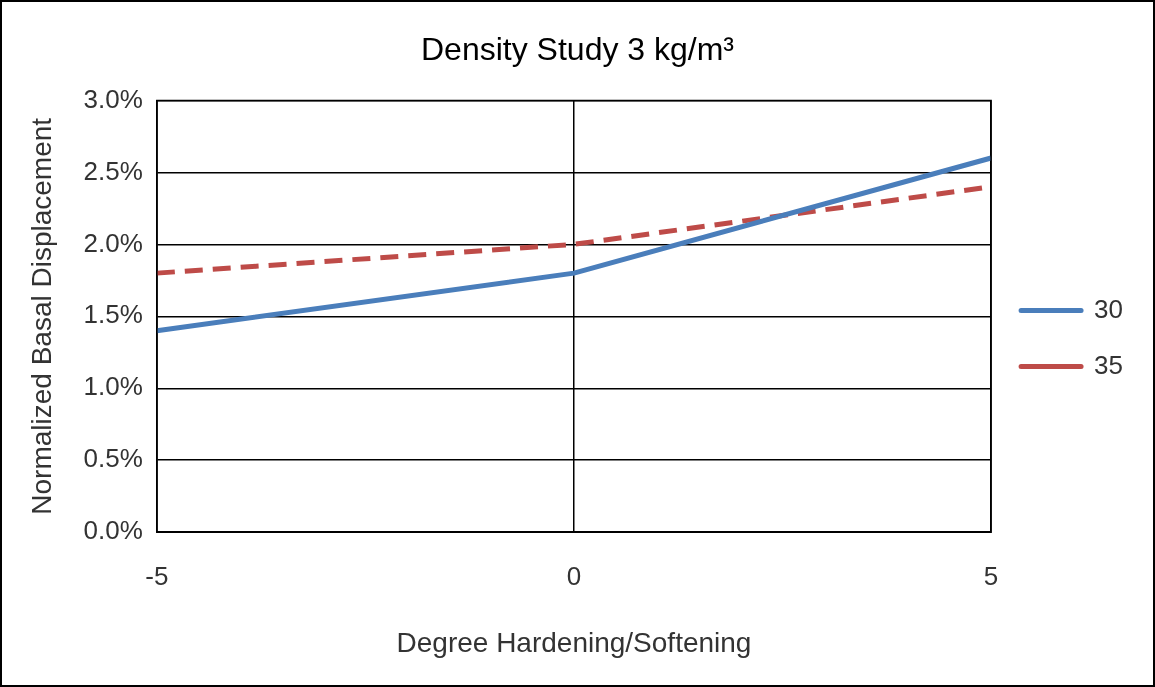  Describe the element at coordinates (574, 575) in the screenshot. I see `x-tick-label: 0` at that location.